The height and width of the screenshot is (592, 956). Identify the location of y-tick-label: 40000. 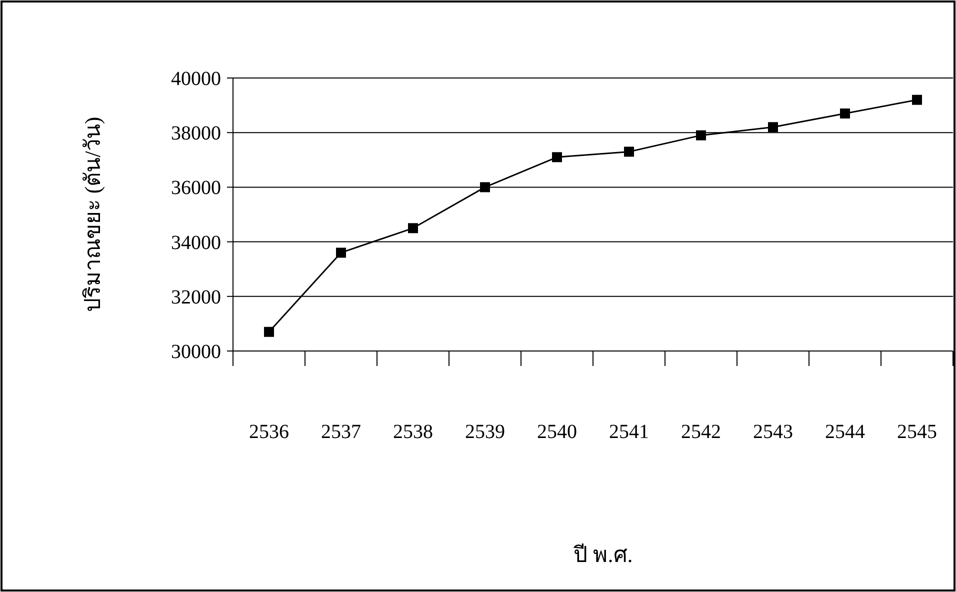
(196, 79).